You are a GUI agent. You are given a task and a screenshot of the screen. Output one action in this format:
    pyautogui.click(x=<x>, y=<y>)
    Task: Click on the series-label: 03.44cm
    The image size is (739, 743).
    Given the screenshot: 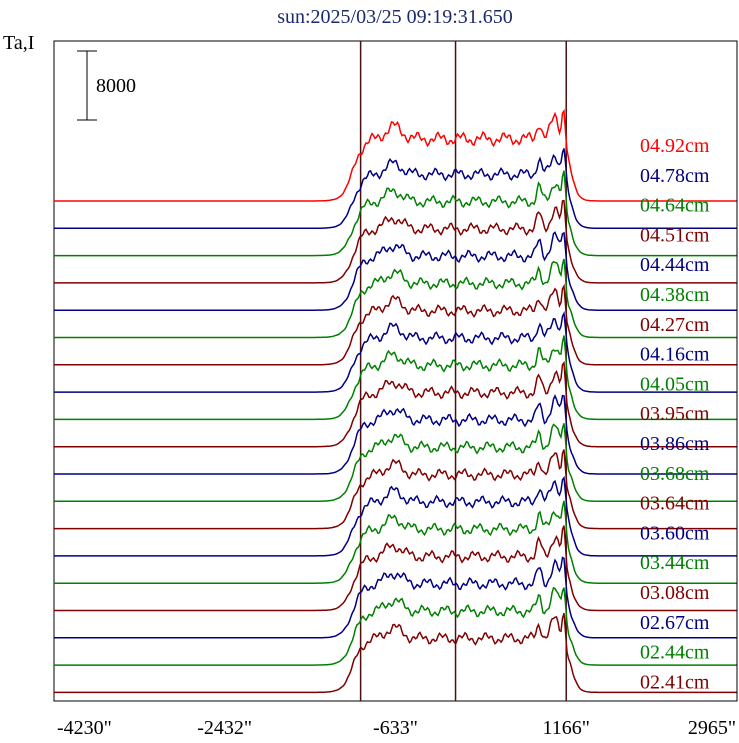 What is the action you would take?
    pyautogui.click(x=675, y=563)
    